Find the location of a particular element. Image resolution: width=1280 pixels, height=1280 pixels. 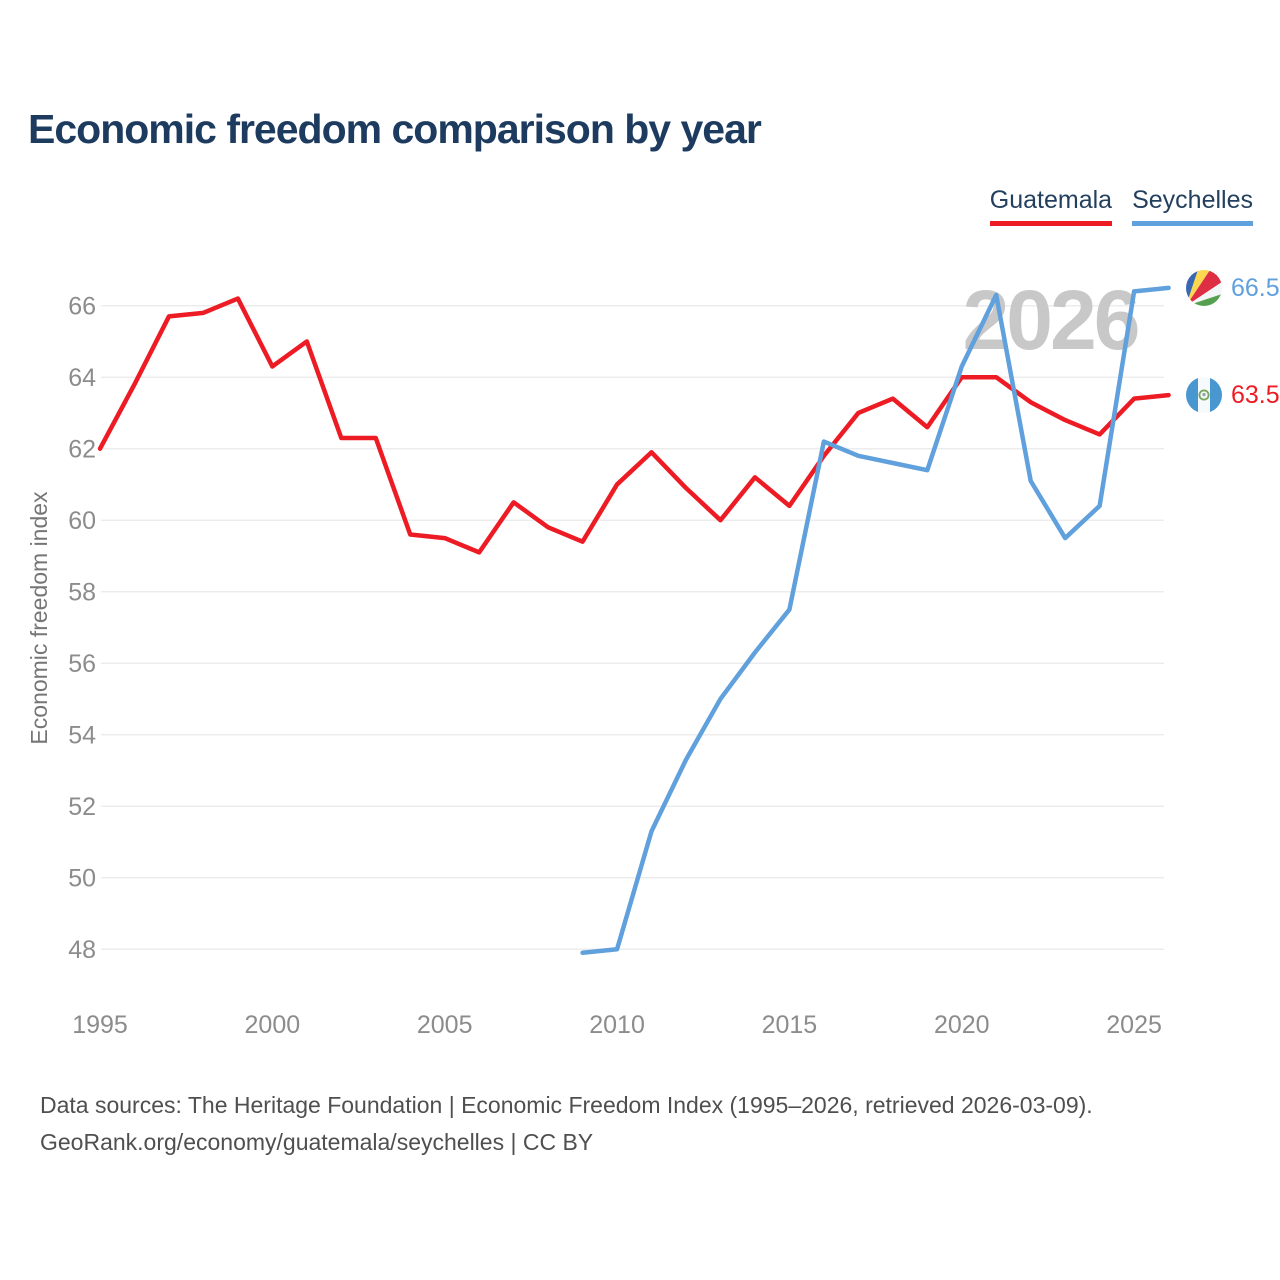

end-label-seychelles: 66.5 is located at coordinates (1233, 288).